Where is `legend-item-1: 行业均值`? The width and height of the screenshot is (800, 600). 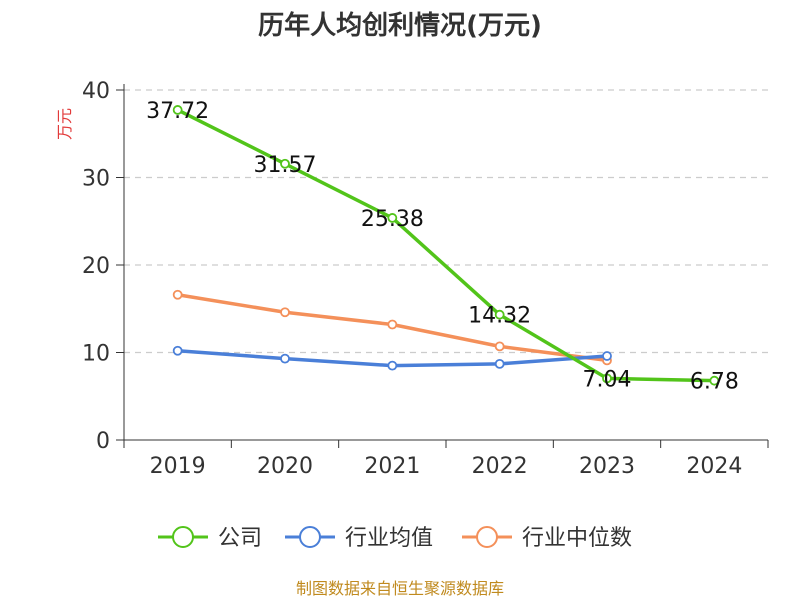
legend-item-1: 行业均值 is located at coordinates (359, 538).